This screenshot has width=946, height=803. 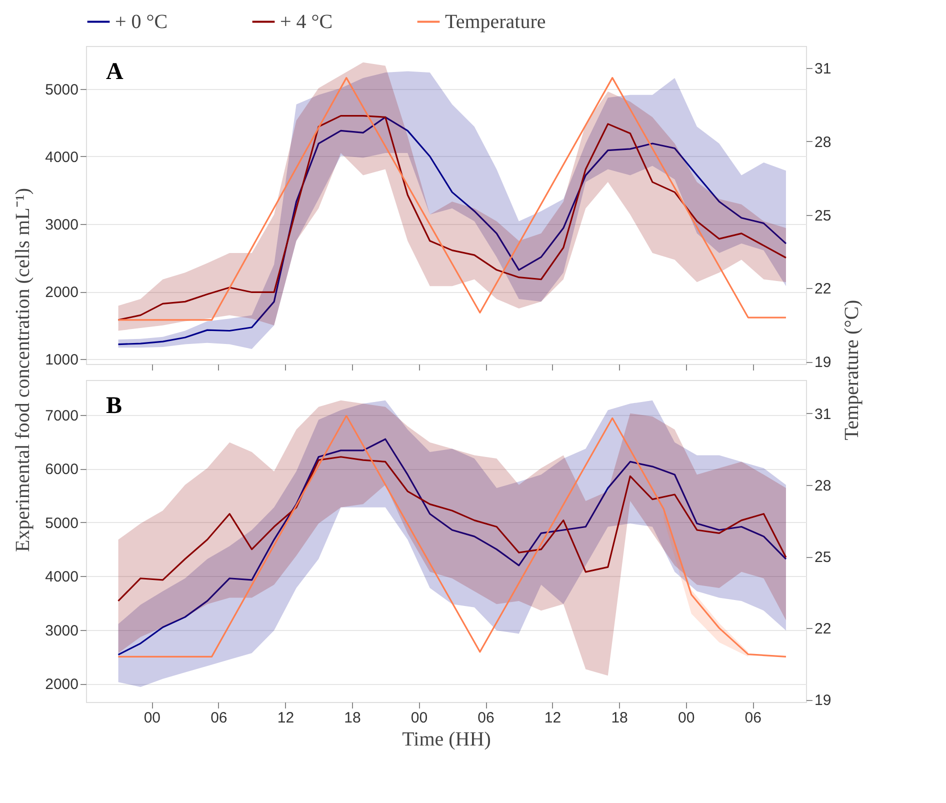 What do you see at coordinates (114, 406) in the screenshot?
I see `annotation: B` at bounding box center [114, 406].